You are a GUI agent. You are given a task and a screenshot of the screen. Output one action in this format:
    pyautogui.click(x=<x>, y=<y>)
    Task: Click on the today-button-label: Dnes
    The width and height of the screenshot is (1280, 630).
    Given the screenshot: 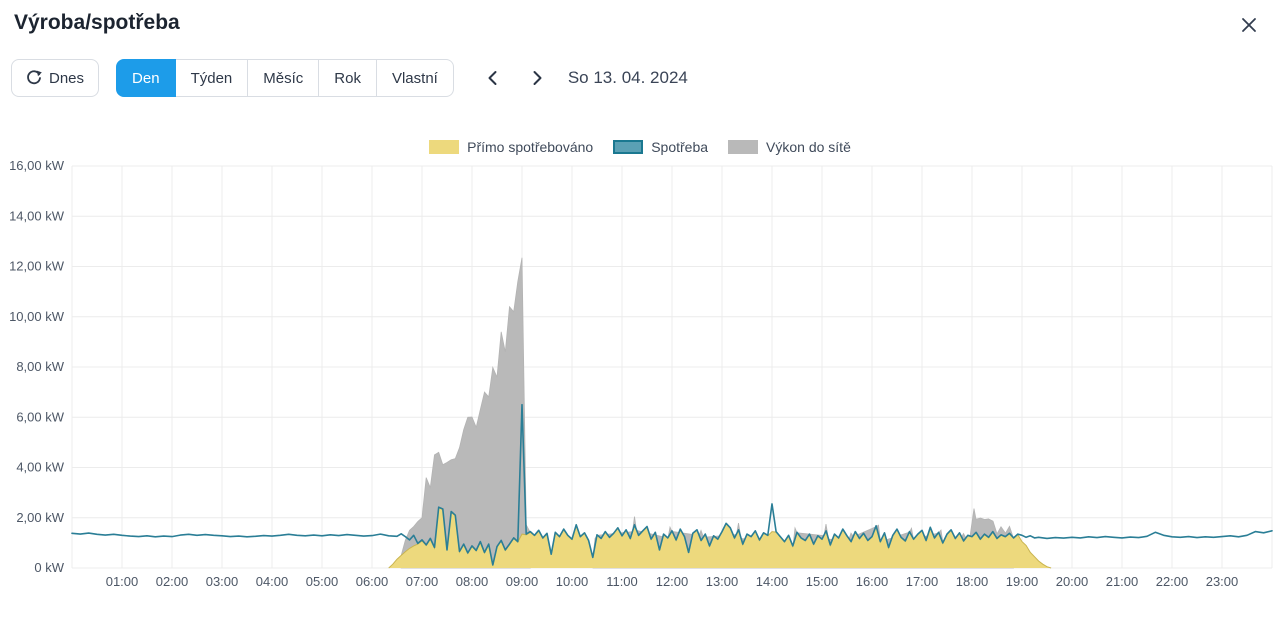 What is the action you would take?
    pyautogui.click(x=67, y=78)
    